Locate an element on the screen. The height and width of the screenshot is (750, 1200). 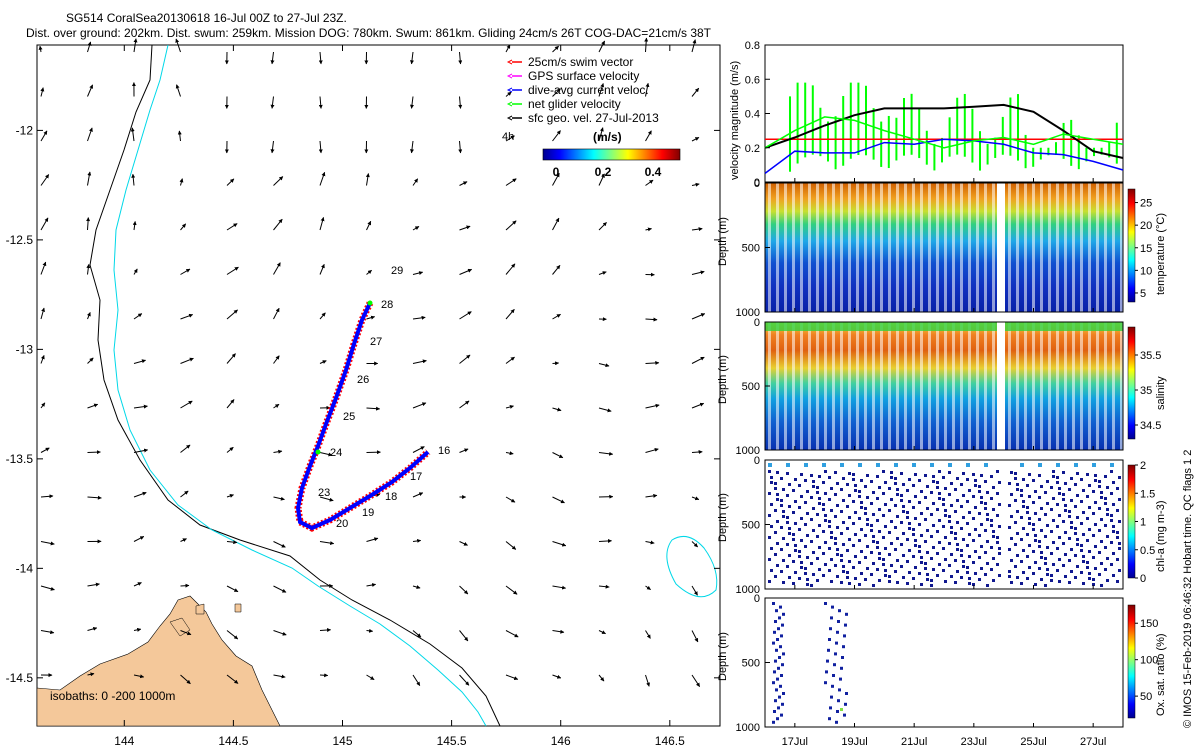
map-x-tick-label: 144 is located at coordinates (124, 741).